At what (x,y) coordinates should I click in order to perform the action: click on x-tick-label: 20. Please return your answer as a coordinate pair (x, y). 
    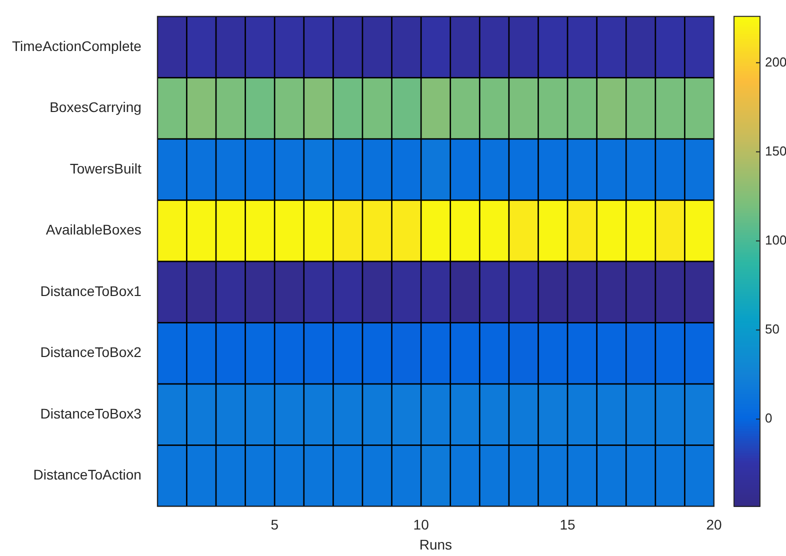
    Looking at the image, I should click on (714, 524).